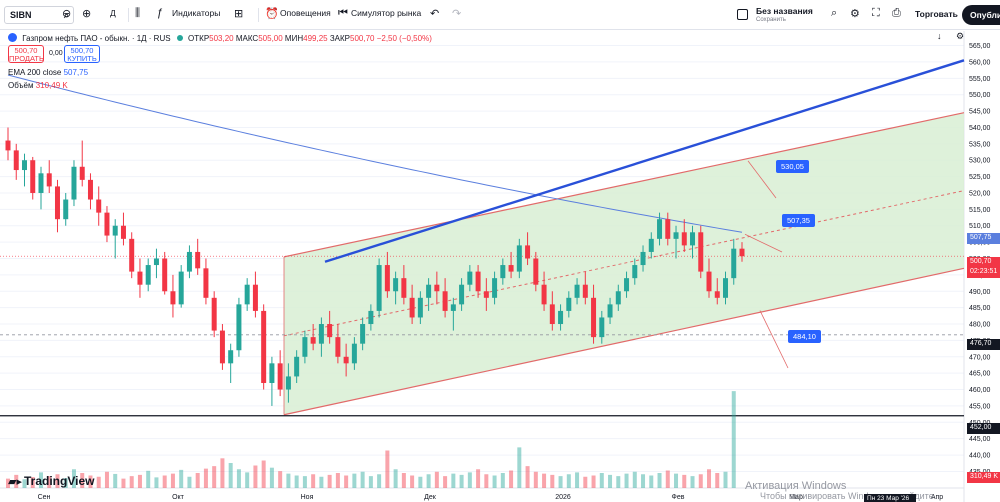 The image size is (1000, 502). I want to click on save-label: Сохранить, so click(771, 20).